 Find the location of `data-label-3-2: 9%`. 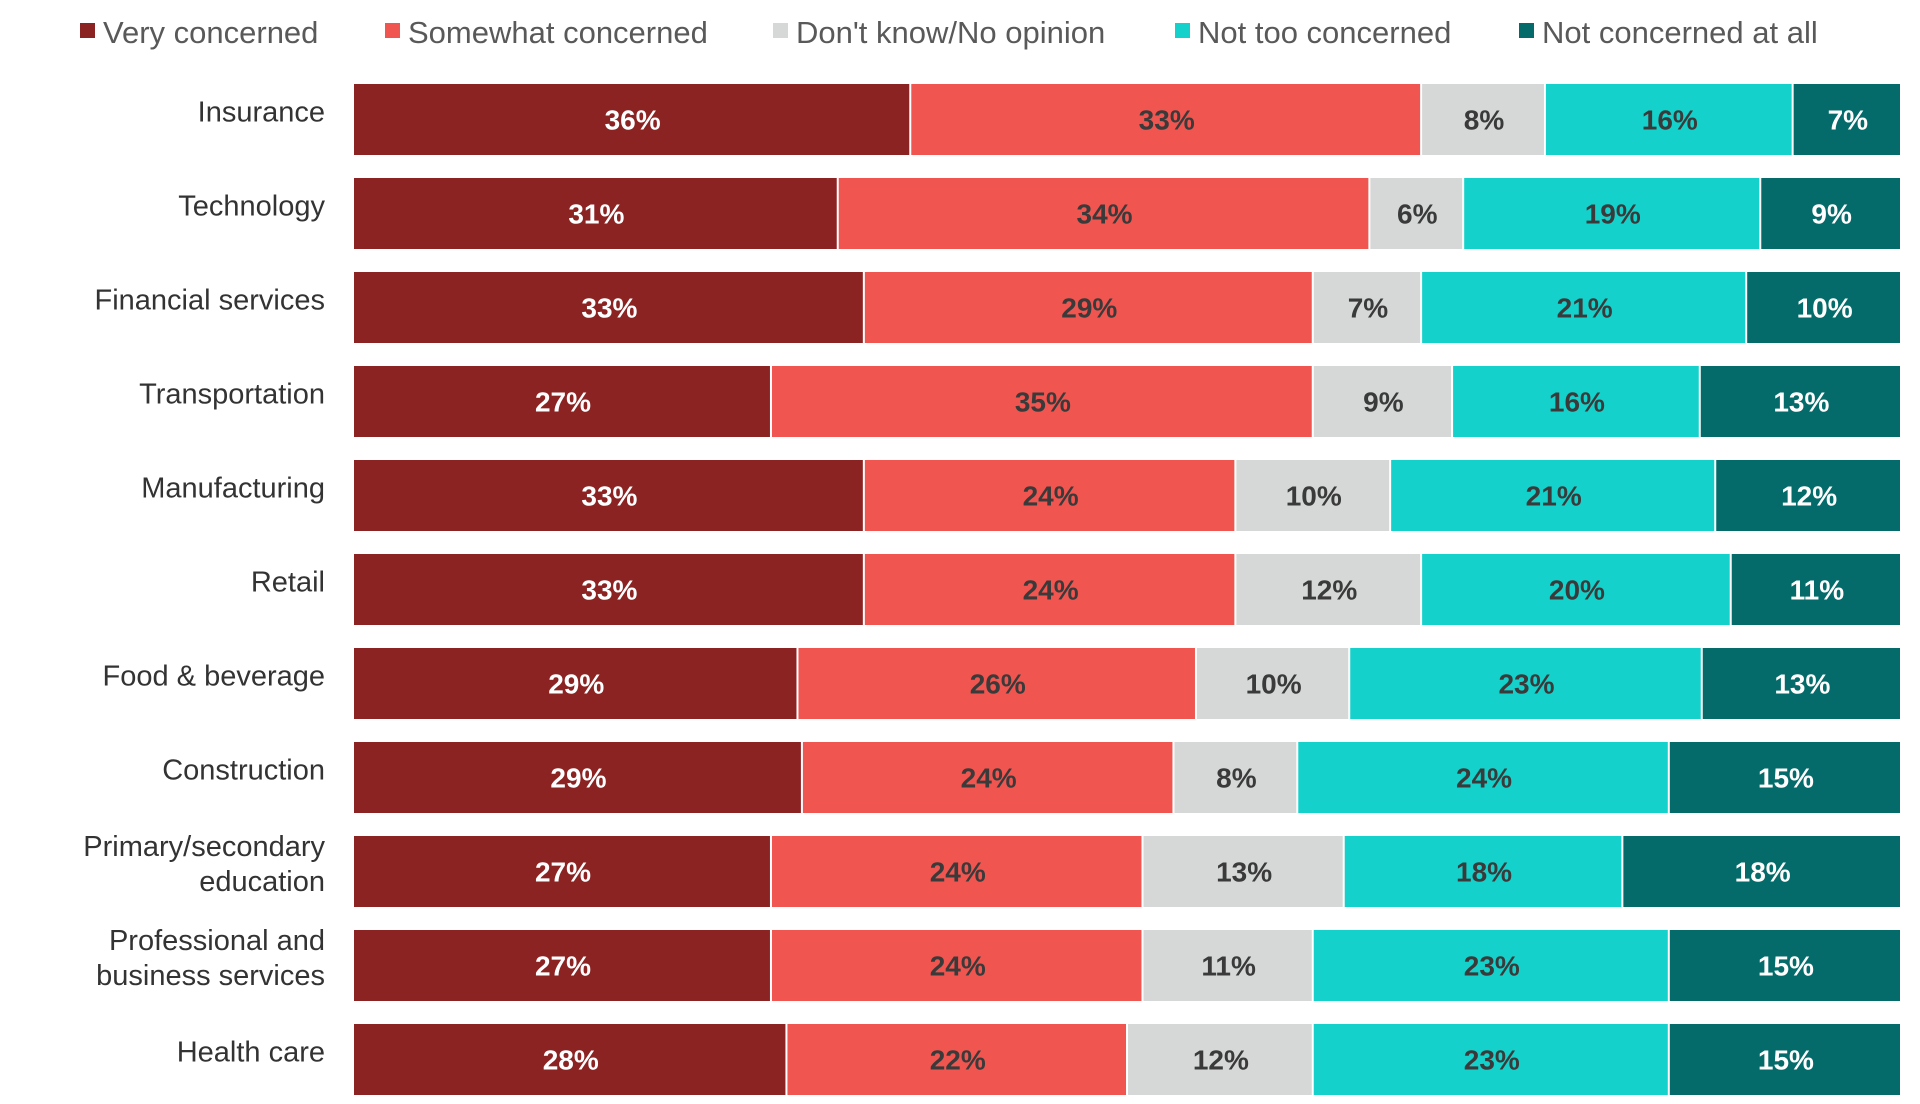

data-label-3-2: 9% is located at coordinates (1383, 402).